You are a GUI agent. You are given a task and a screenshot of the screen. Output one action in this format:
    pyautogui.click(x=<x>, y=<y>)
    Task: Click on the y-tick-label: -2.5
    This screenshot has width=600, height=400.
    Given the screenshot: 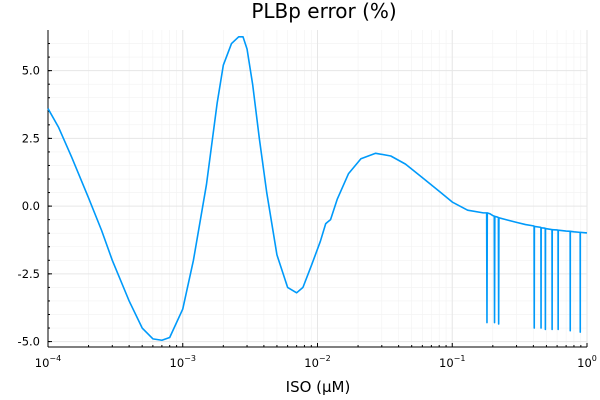 What is the action you would take?
    pyautogui.click(x=29, y=274)
    